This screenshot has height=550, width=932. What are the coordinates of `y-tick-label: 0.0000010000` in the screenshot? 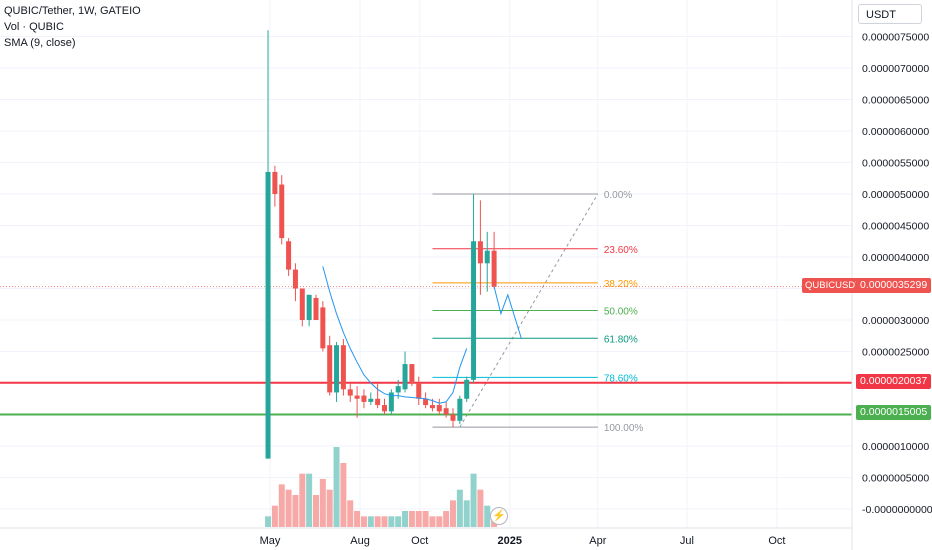 It's located at (895, 447).